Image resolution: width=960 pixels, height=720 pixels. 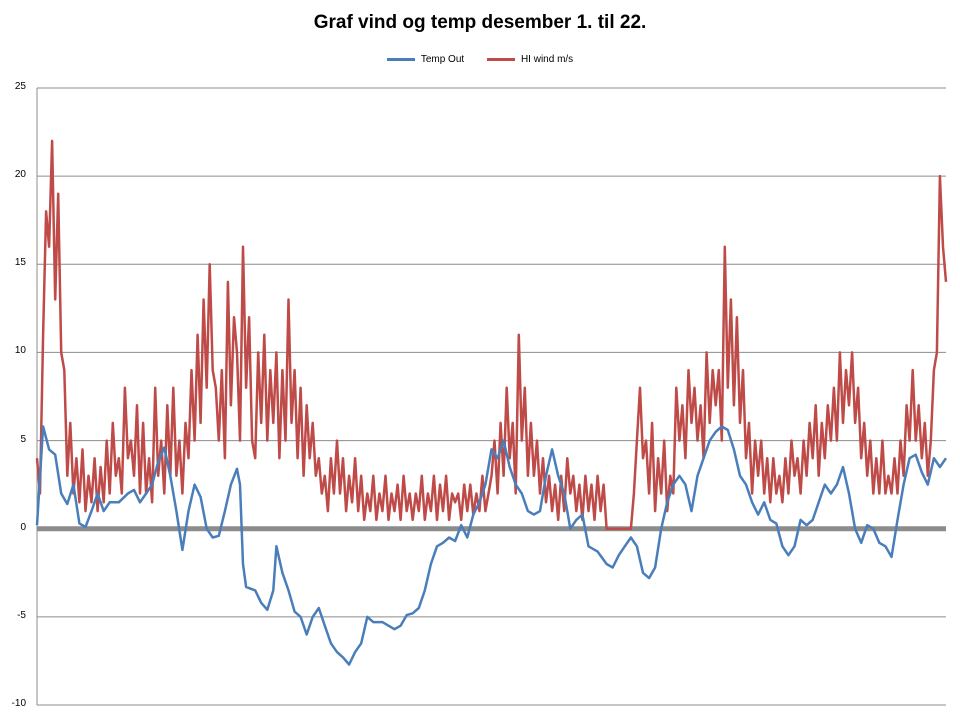 What do you see at coordinates (442, 59) in the screenshot?
I see `legend-label-temp: Temp Out` at bounding box center [442, 59].